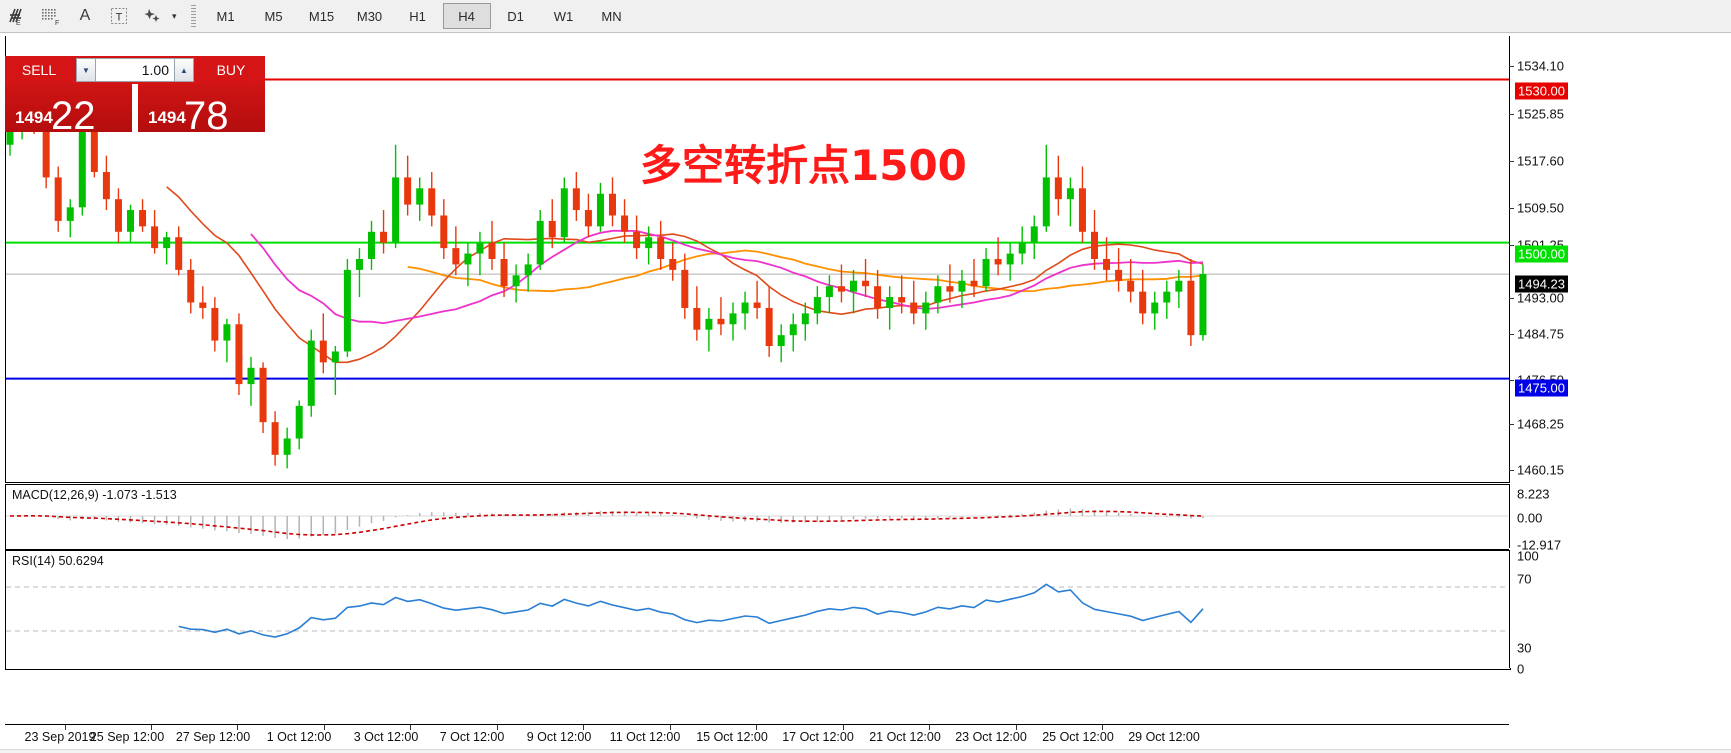 This screenshot has height=753, width=1731. I want to click on sell-price-quote: 1494 22, so click(68, 110).